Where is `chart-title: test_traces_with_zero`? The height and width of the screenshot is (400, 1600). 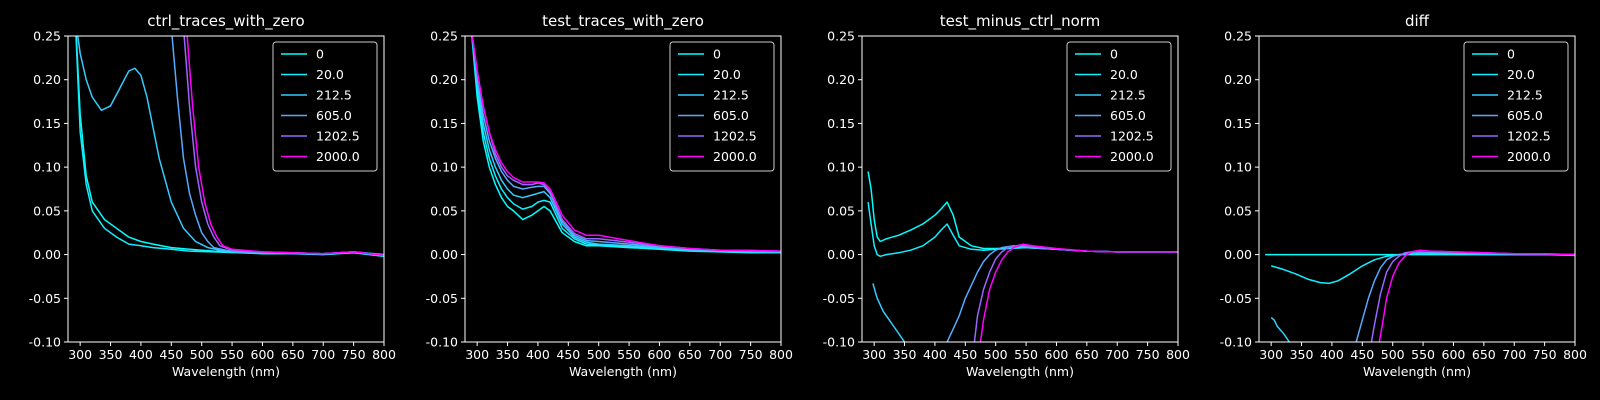
chart-title: test_traces_with_zero is located at coordinates (623, 21).